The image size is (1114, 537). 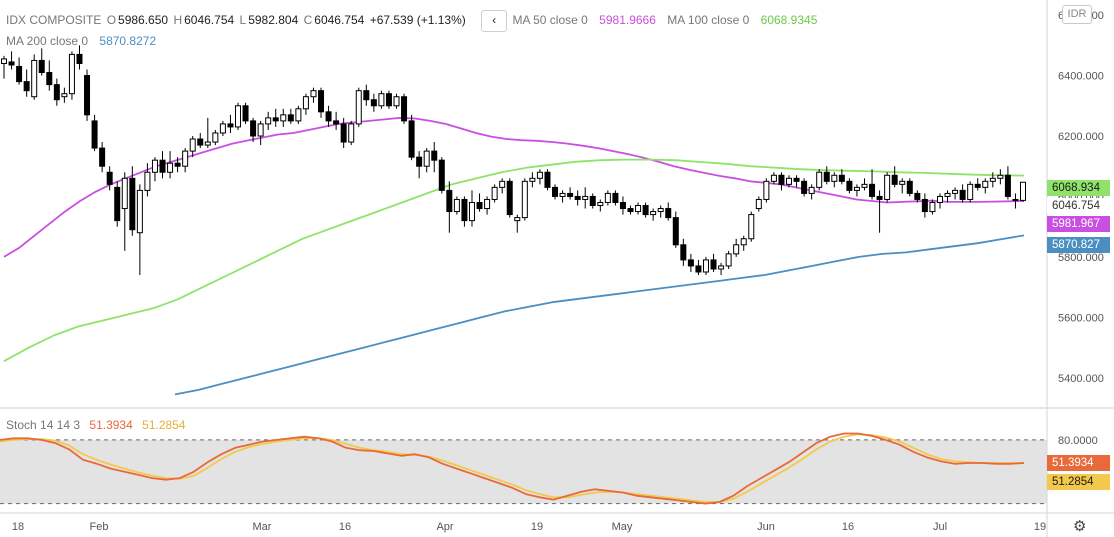 What do you see at coordinates (1081, 258) in the screenshot?
I see `price-tick-label: 5800.000` at bounding box center [1081, 258].